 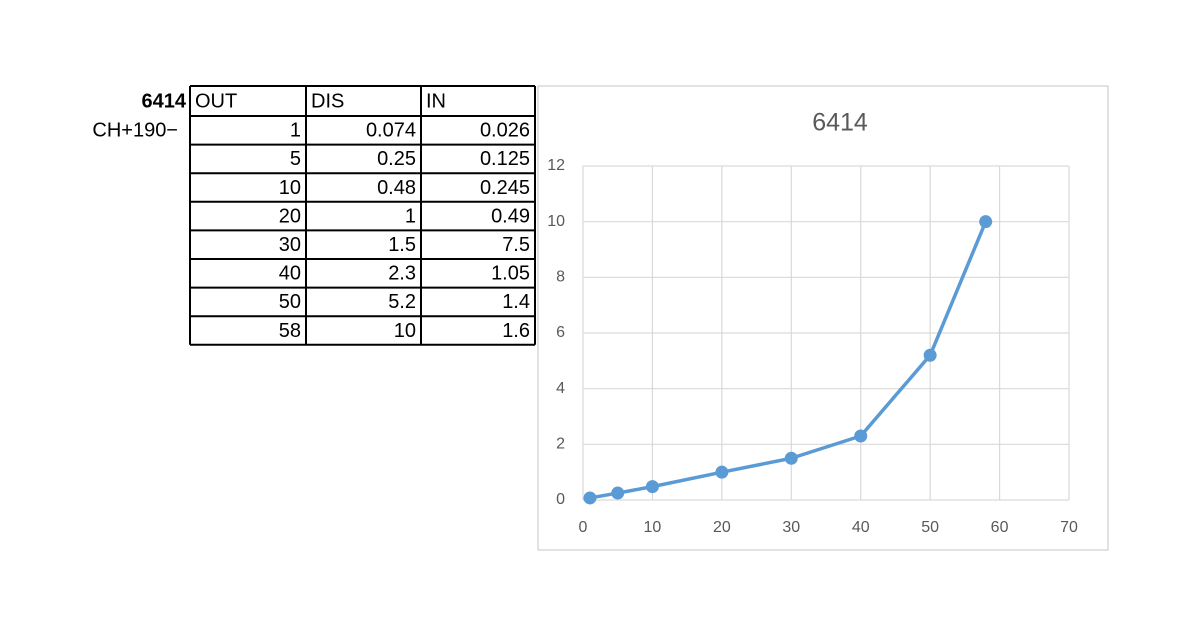 What do you see at coordinates (510, 216) in the screenshot?
I see `table-cell: 0.49` at bounding box center [510, 216].